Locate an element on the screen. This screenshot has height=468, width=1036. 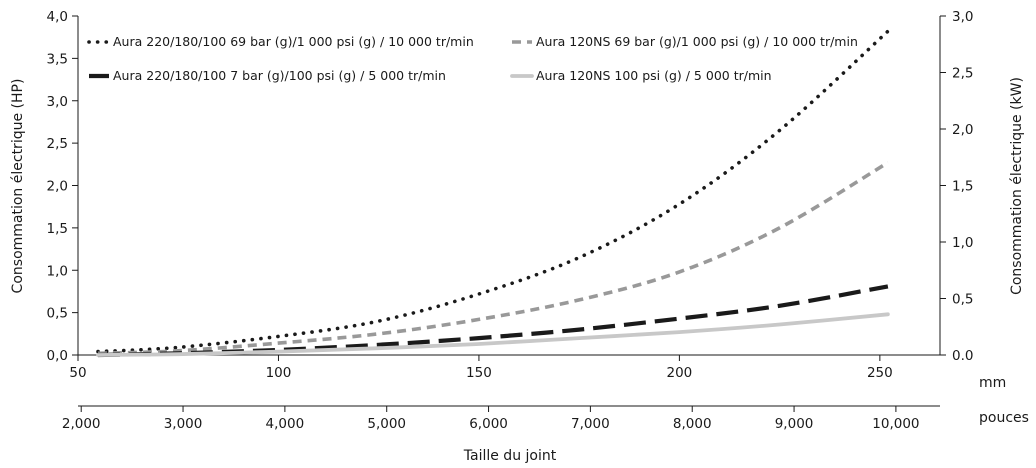
x-tick-label: 200 is located at coordinates (680, 373).